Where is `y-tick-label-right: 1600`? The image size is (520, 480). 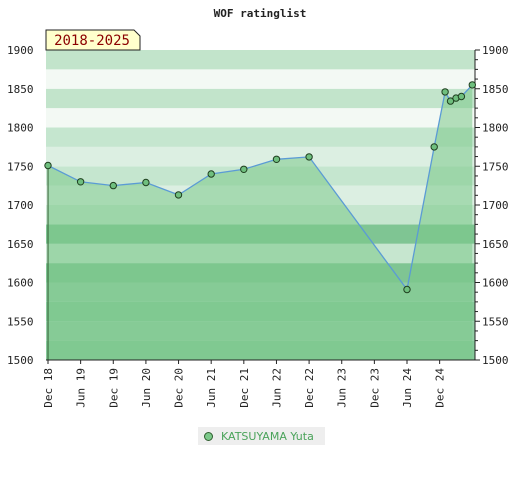 y-tick-label-right: 1600 is located at coordinates (495, 283).